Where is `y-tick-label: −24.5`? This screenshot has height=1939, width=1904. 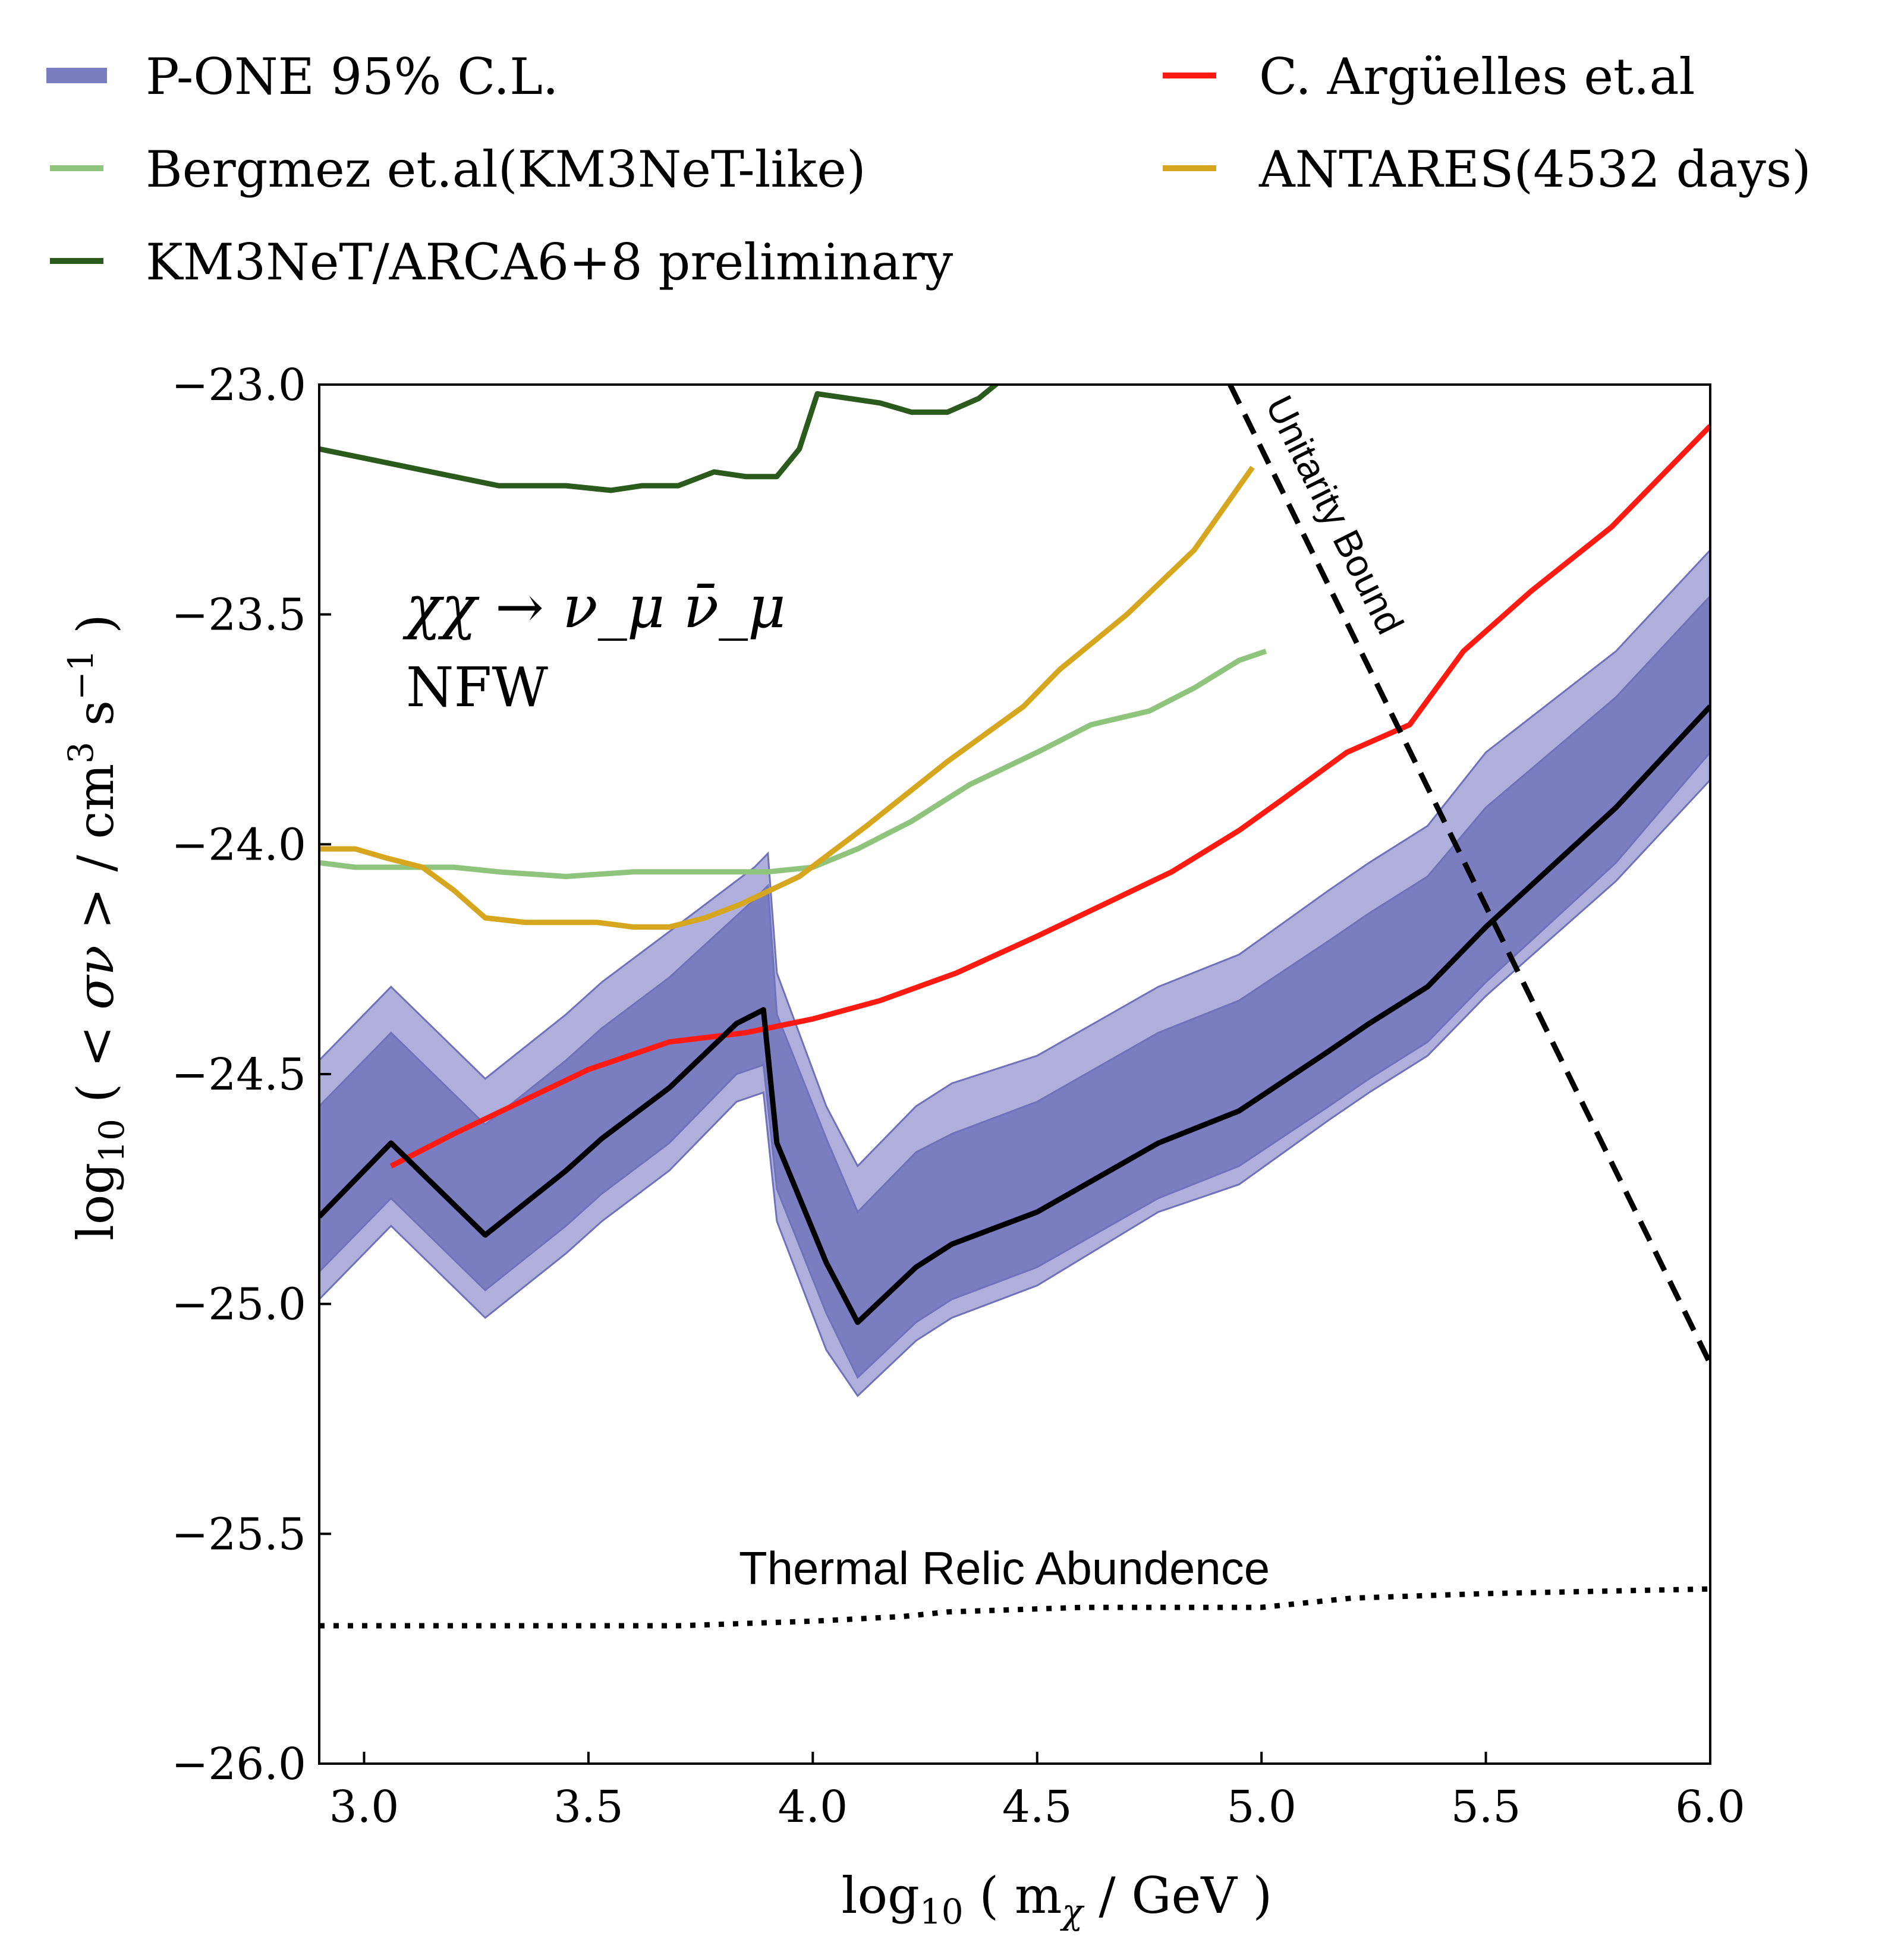 y-tick-label: −24.5 is located at coordinates (238, 1074).